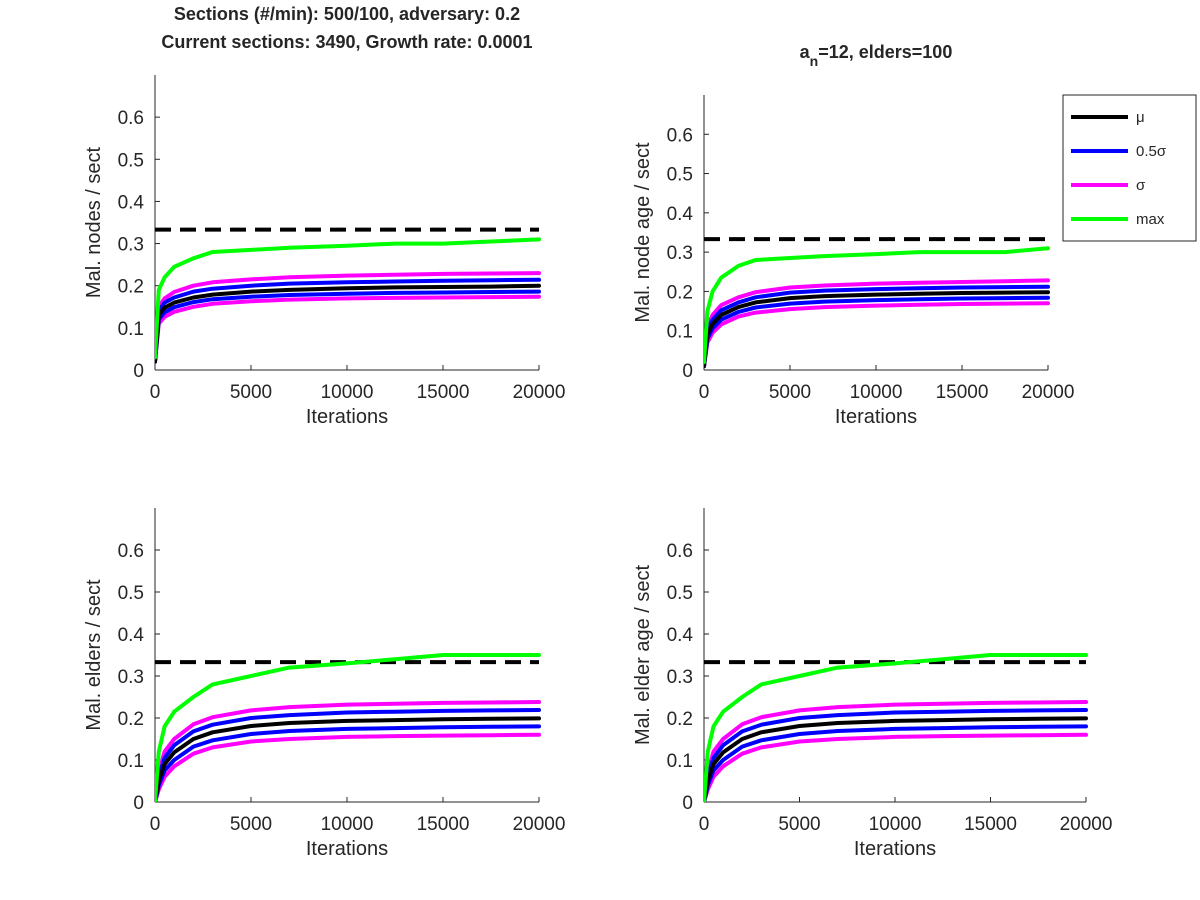 The width and height of the screenshot is (1200, 900). Describe the element at coordinates (1141, 185) in the screenshot. I see `legend-label: σ` at that location.